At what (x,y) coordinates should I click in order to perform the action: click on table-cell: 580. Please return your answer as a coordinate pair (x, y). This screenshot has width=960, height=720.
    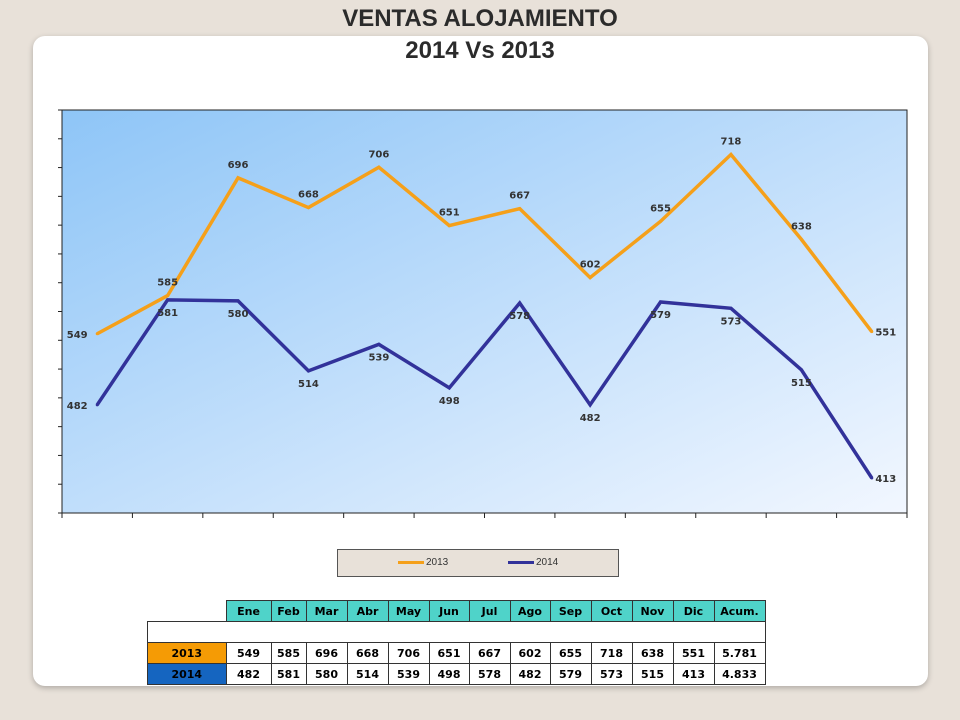
    Looking at the image, I should click on (326, 674).